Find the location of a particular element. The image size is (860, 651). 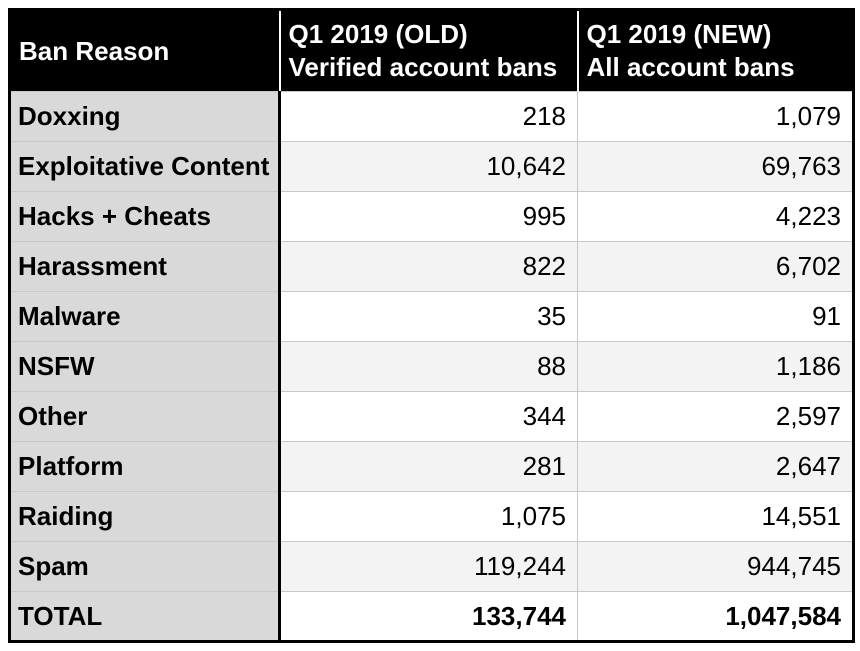

reason-cell: NSFW is located at coordinates (145, 366).